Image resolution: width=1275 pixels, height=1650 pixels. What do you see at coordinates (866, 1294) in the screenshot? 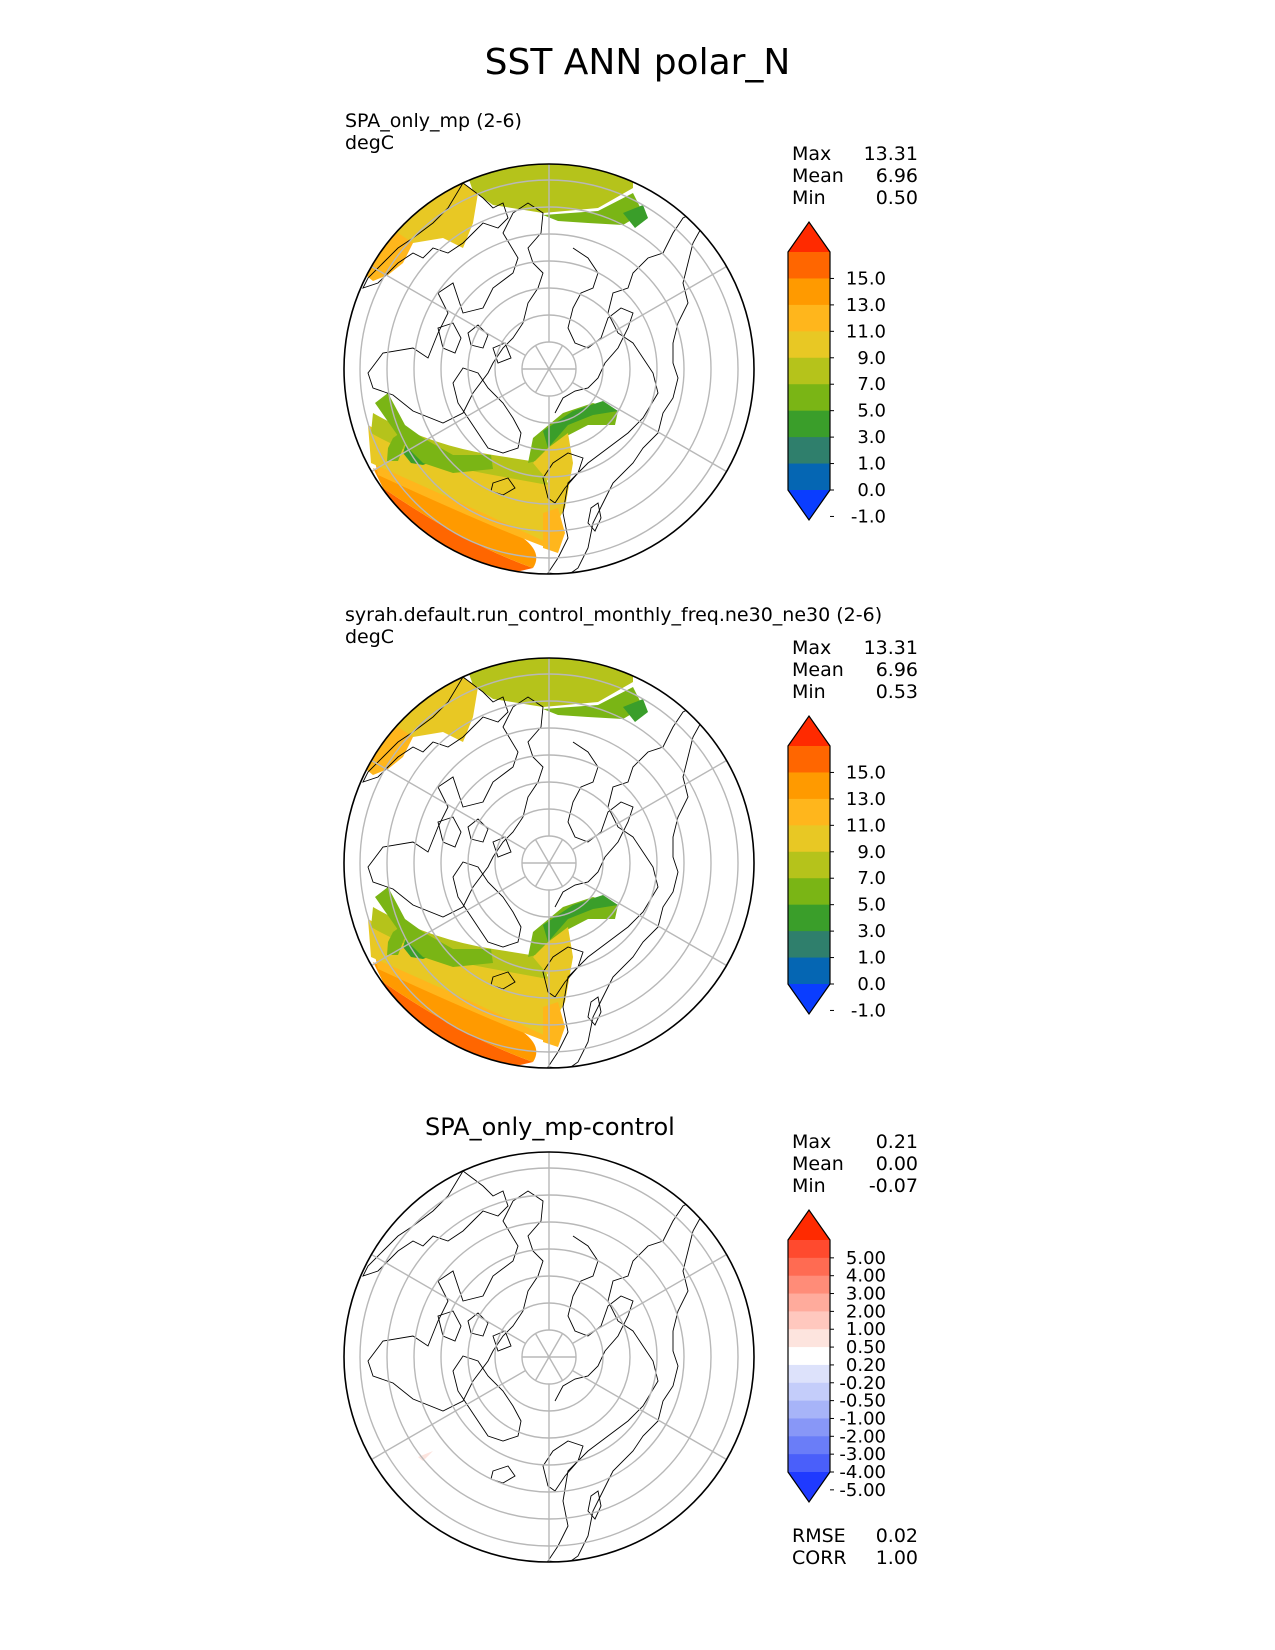
I see `colorbar-tick-label: 3.00` at bounding box center [866, 1294].